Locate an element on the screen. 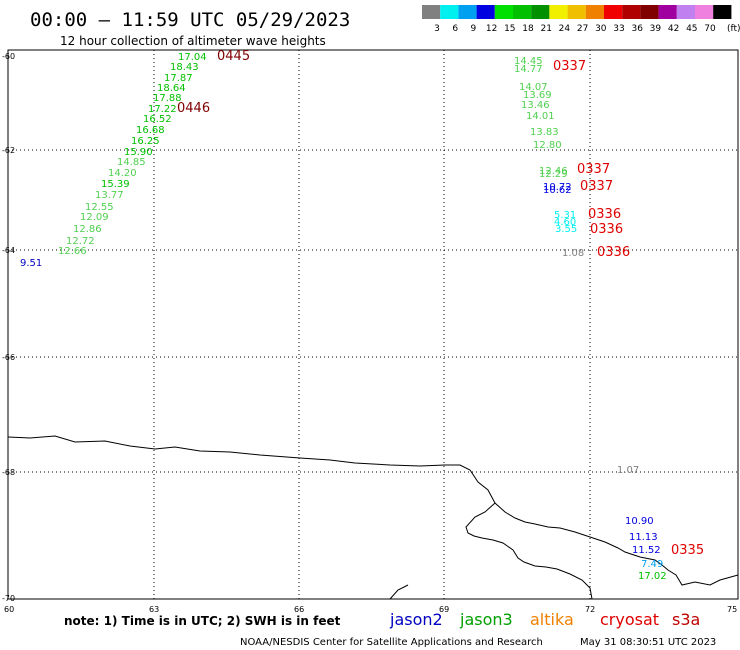 Image resolution: width=740 pixels, height=650 pixels. color-legend: 3 6 9 12 15 18 21 24 27 30 33 36 39 42 45 70 is located at coordinates (577, 19).